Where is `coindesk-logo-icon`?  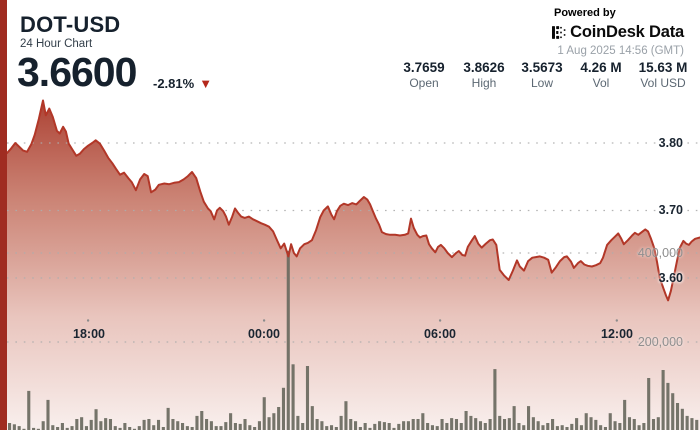
coindesk-logo-icon is located at coordinates (559, 32).